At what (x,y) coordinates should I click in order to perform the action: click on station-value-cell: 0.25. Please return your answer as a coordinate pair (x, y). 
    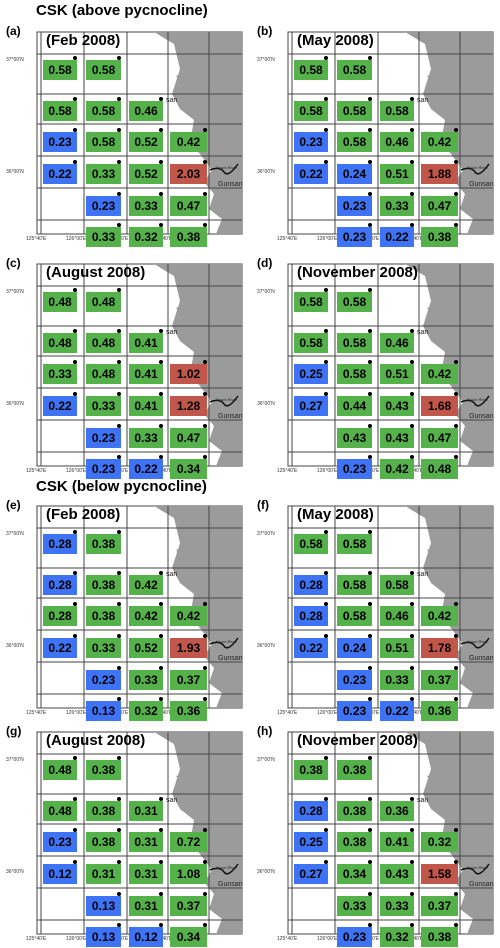
    Looking at the image, I should click on (311, 374).